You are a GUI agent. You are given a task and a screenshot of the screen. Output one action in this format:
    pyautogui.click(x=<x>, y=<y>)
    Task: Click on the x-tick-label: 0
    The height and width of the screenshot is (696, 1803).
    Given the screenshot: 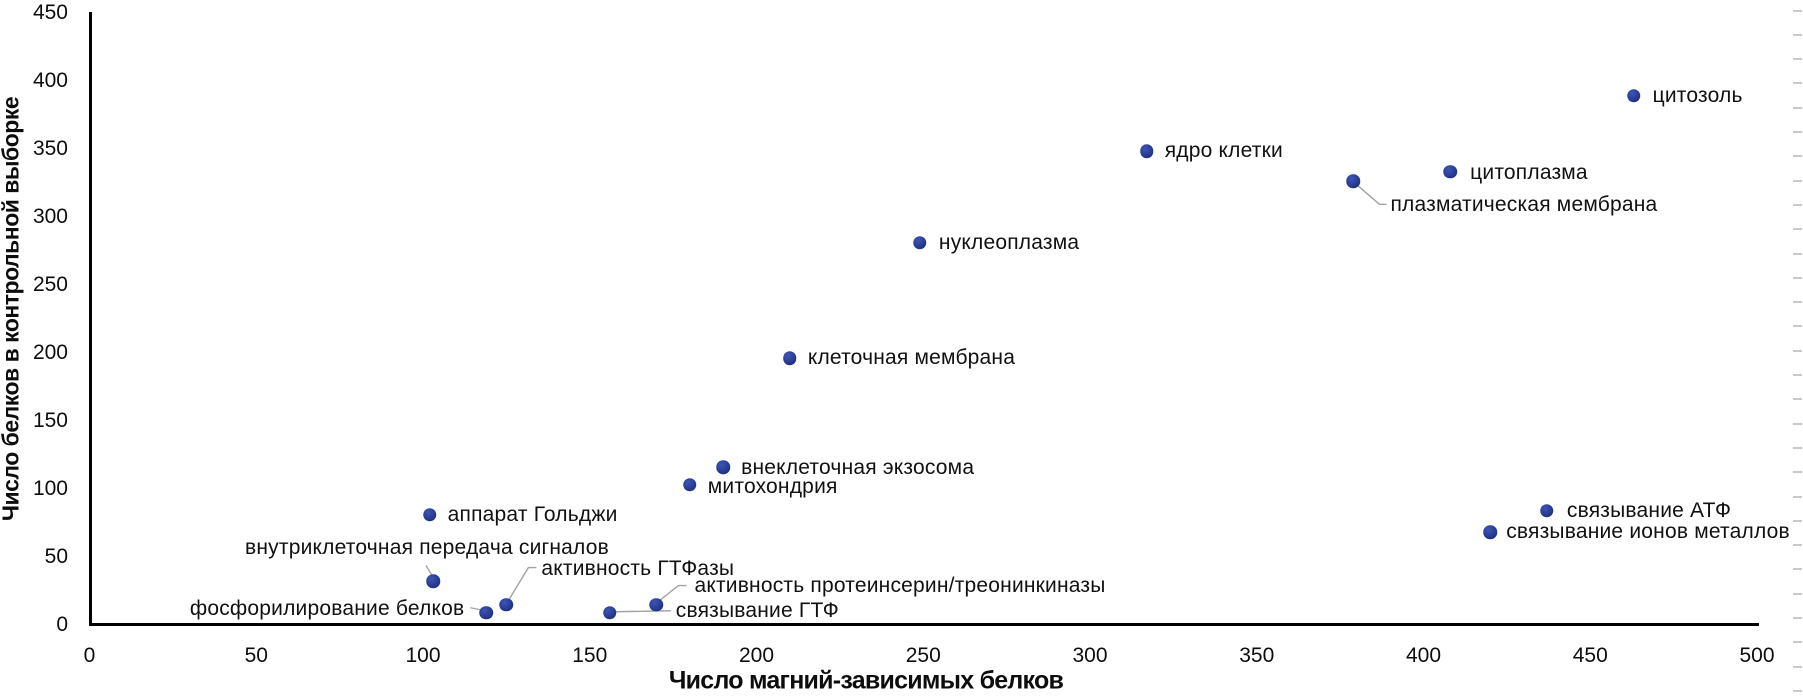 What is the action you would take?
    pyautogui.click(x=89, y=655)
    